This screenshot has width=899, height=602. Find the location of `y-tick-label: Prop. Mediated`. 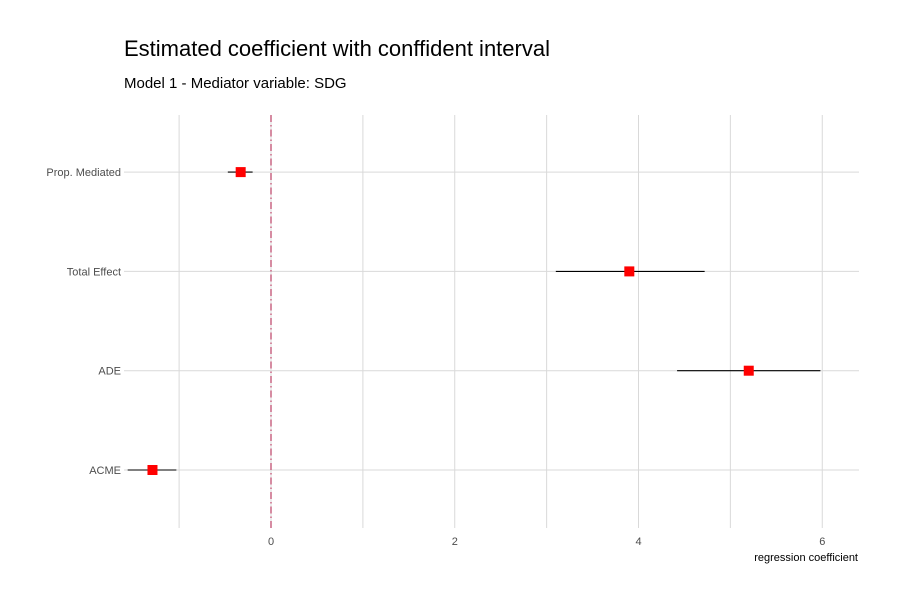

y-tick-label: Prop. Mediated is located at coordinates (83, 173).